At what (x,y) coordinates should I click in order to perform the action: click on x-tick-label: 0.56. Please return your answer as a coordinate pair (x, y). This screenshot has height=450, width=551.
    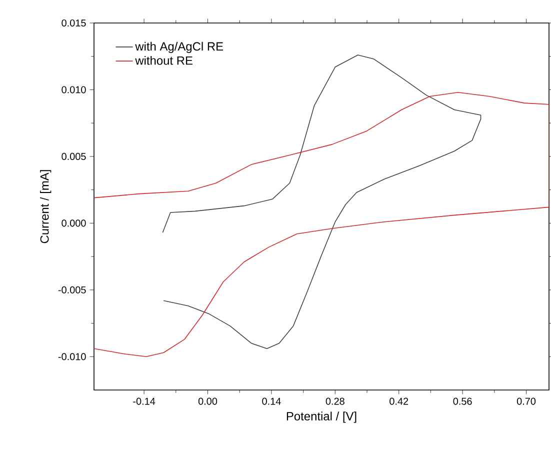
    Looking at the image, I should click on (462, 401).